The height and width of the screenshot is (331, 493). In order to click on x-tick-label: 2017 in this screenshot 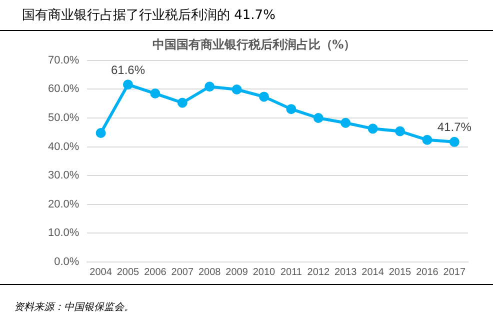, I will do `click(454, 272)`.